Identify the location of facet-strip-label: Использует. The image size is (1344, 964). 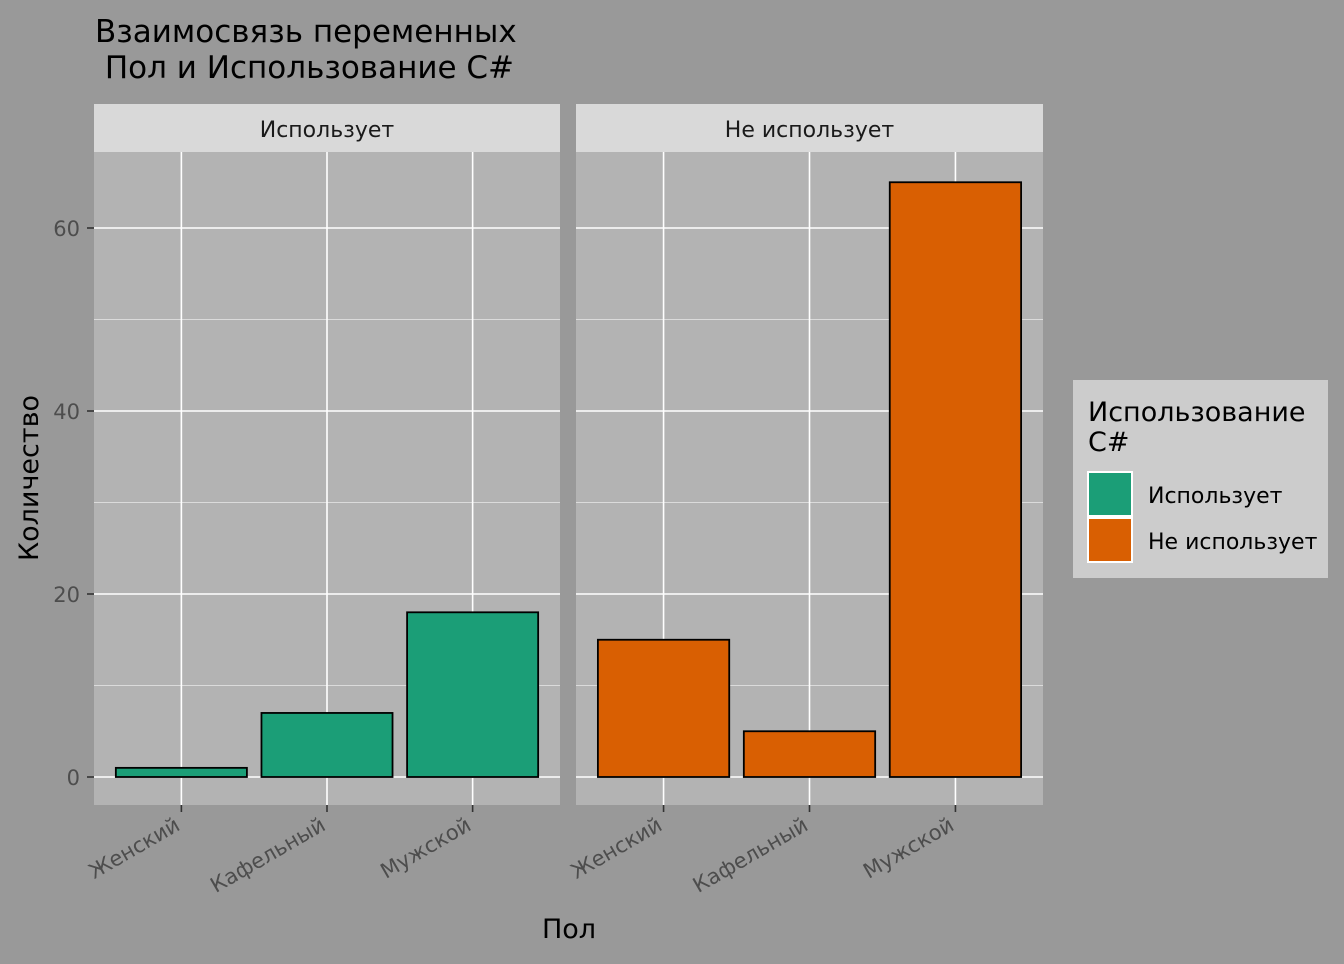
(327, 130).